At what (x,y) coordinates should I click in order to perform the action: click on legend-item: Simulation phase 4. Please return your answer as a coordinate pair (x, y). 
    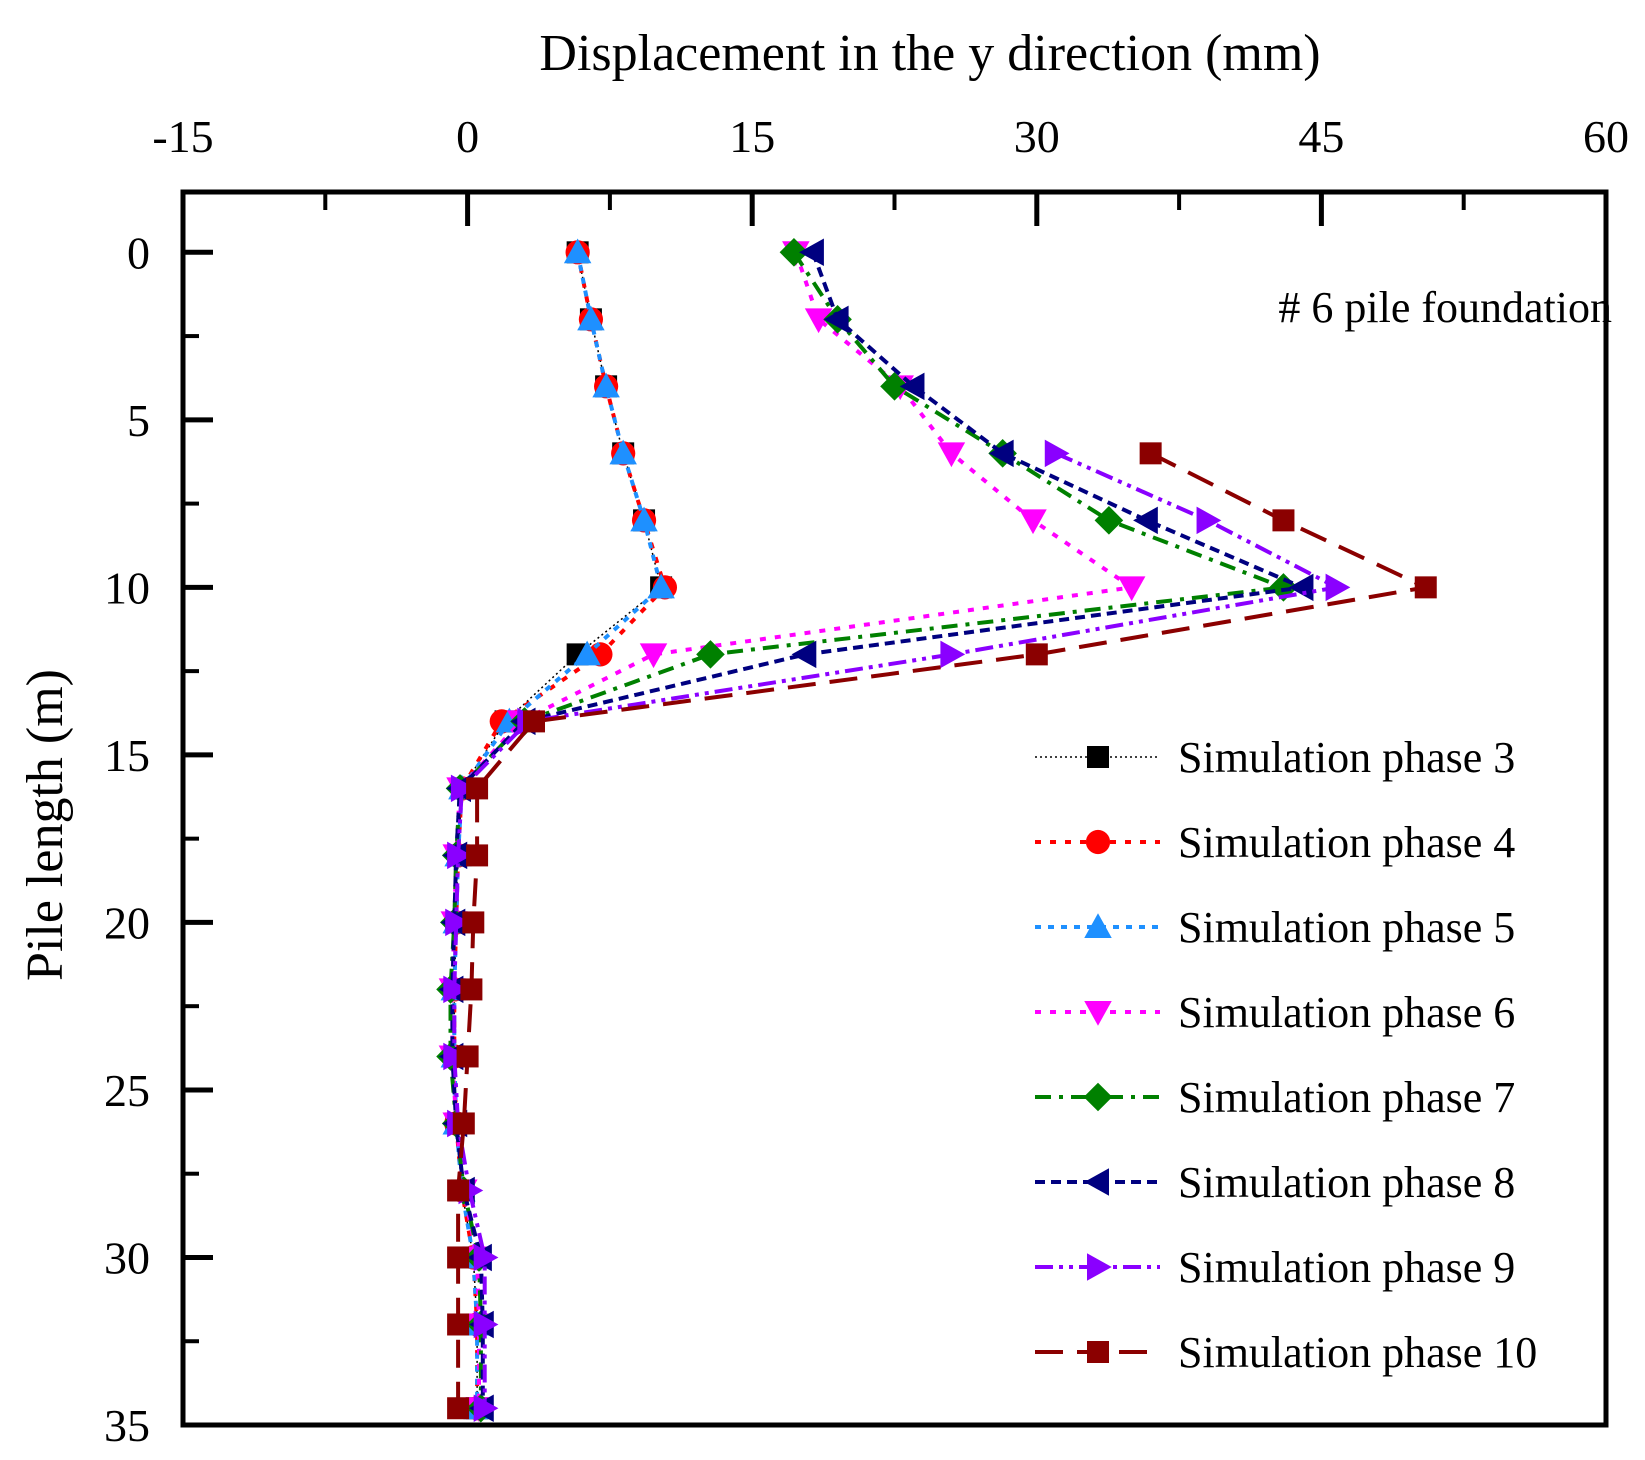
    Looking at the image, I should click on (1275, 842).